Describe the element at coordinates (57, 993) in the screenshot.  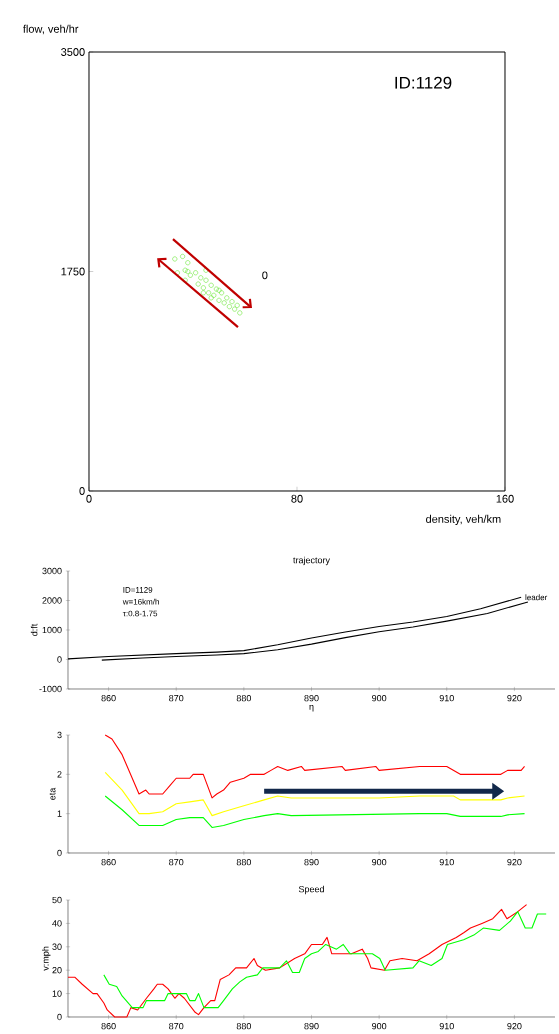
I see `y-tick-label: 10` at that location.